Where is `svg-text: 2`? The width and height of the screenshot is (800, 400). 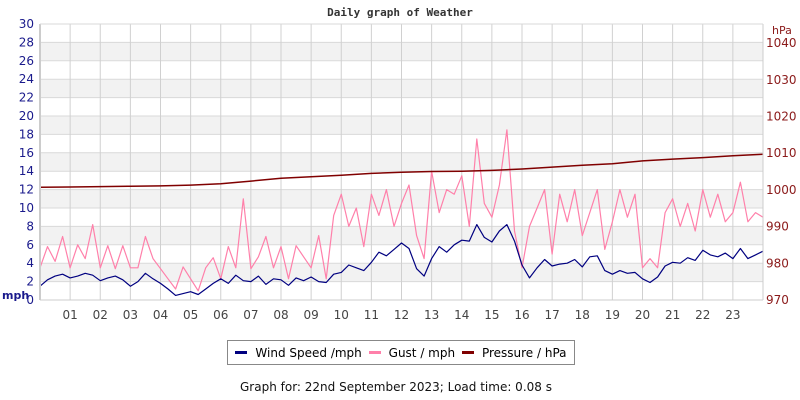 svg-text: 2 is located at coordinates (30, 282).